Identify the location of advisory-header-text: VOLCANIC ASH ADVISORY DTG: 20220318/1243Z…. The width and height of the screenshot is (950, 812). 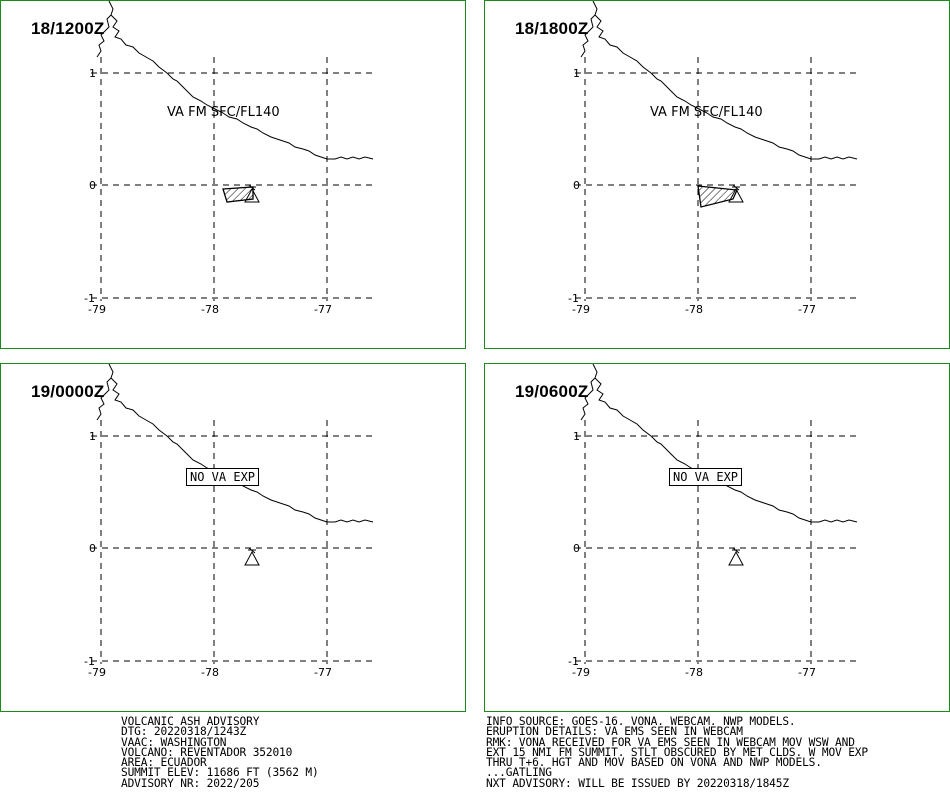
(220, 752).